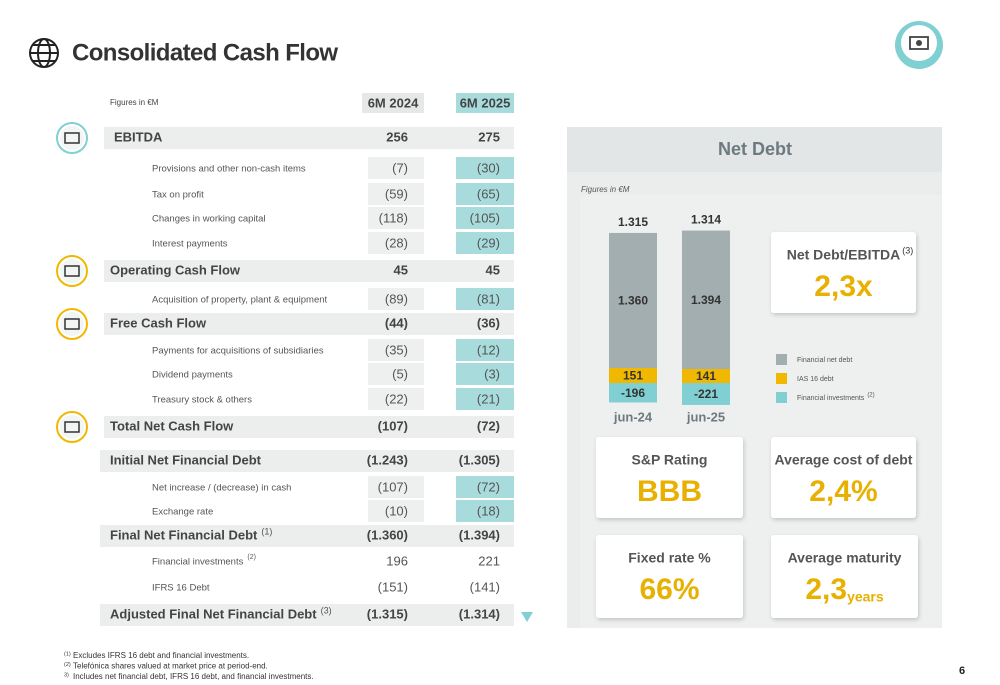 This screenshot has height=685, width=1000. I want to click on net-debt-header, so click(754, 149).